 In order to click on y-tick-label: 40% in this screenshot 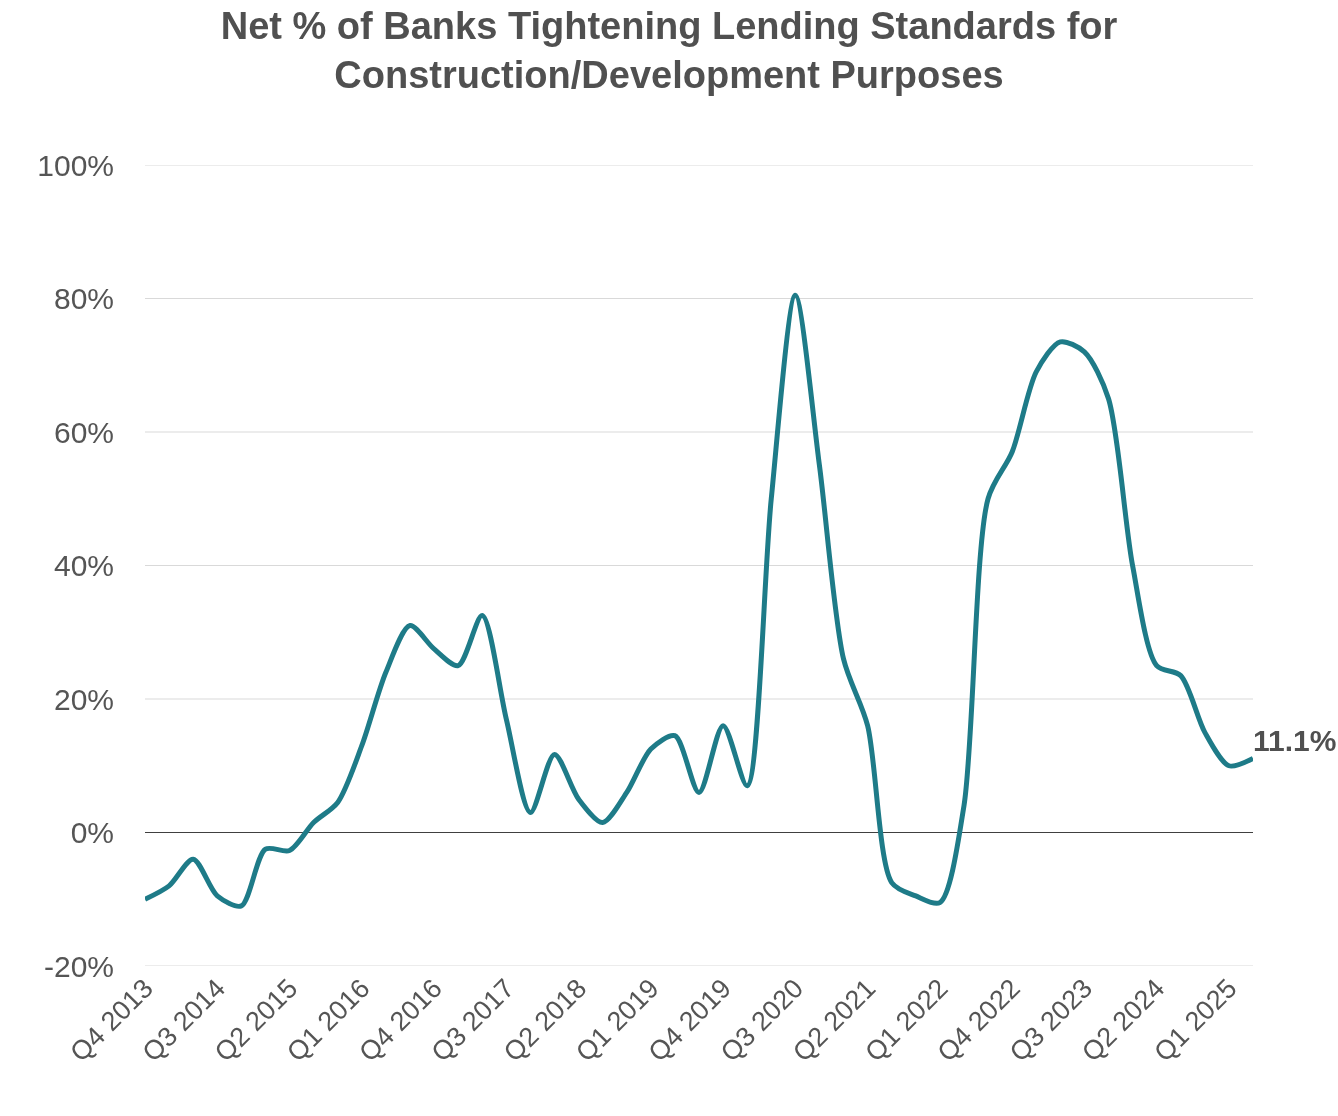, I will do `click(83, 565)`.